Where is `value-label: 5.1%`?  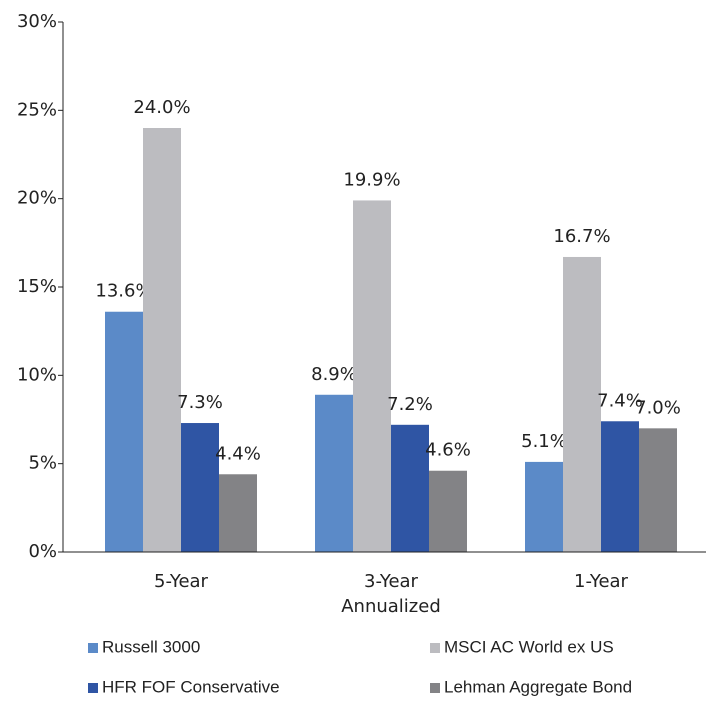
value-label: 5.1% is located at coordinates (544, 441).